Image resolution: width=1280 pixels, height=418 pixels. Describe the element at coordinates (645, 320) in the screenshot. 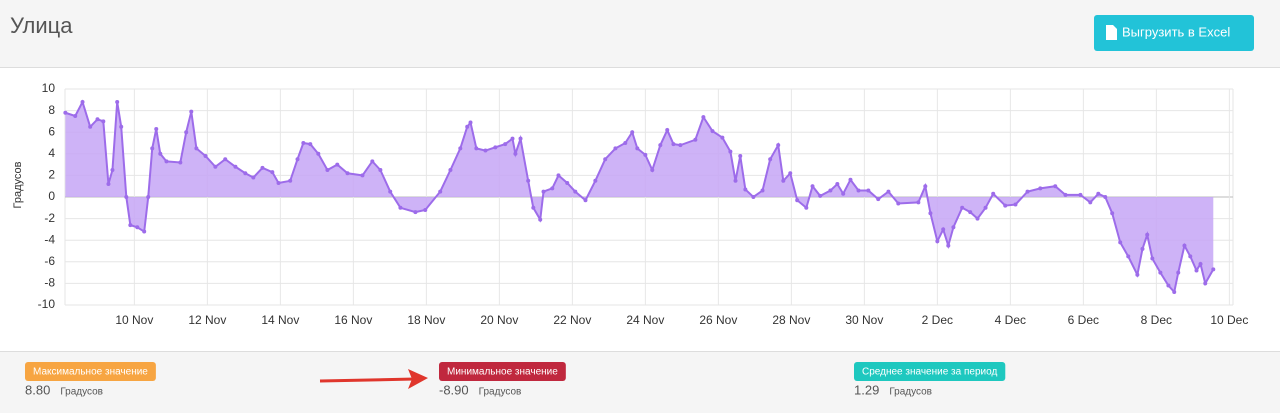

I see `x-tick-label: 24 Nov` at that location.